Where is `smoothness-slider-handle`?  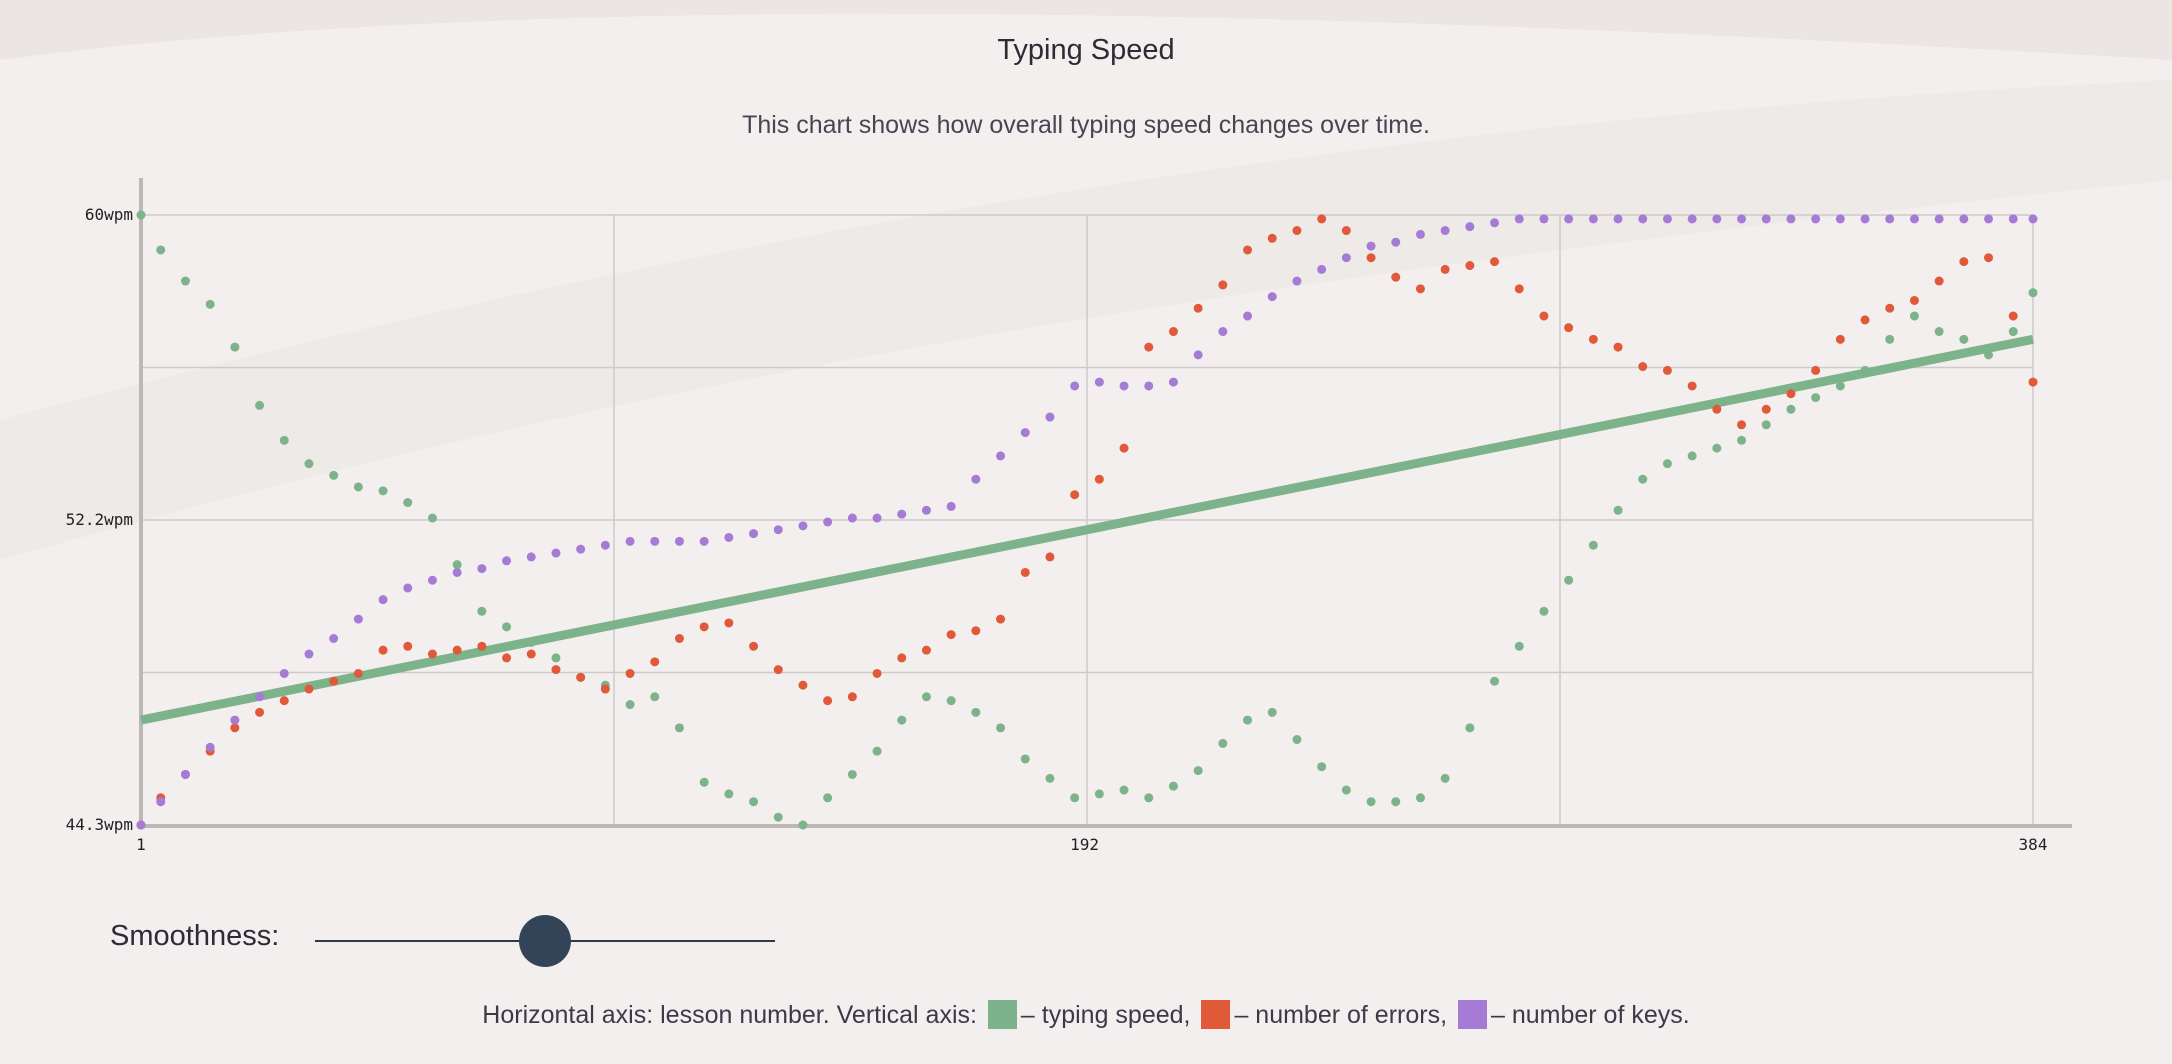
smoothness-slider-handle is located at coordinates (545, 941).